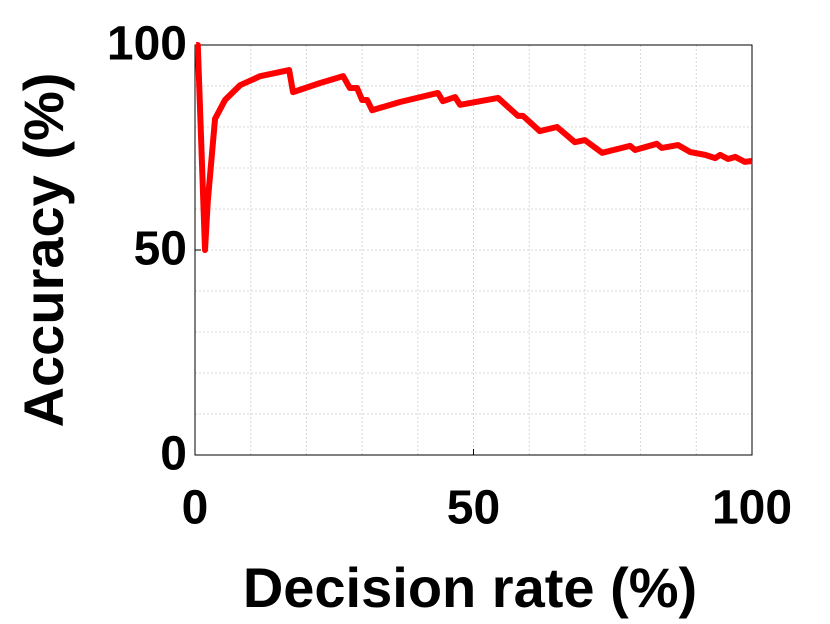  What do you see at coordinates (470, 587) in the screenshot?
I see `x-axis-label: Decision rate (%)` at bounding box center [470, 587].